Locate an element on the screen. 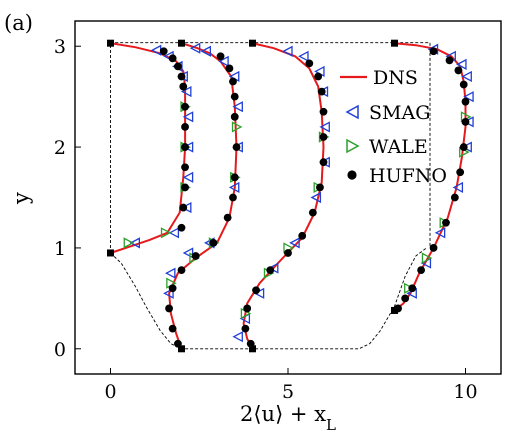 The height and width of the screenshot is (441, 521). y-tick-label: 1 is located at coordinates (60, 249).